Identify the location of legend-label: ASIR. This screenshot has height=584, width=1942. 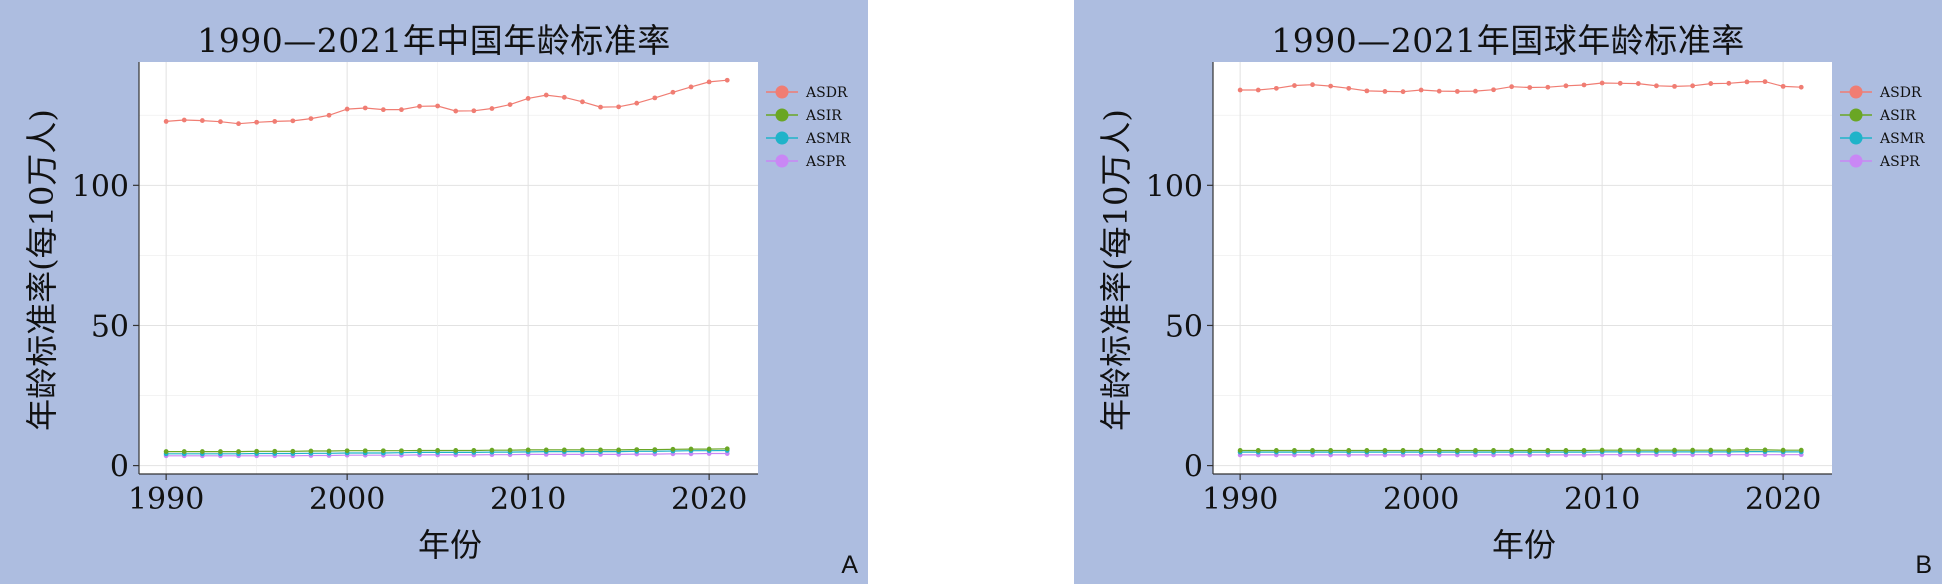
(1897, 116).